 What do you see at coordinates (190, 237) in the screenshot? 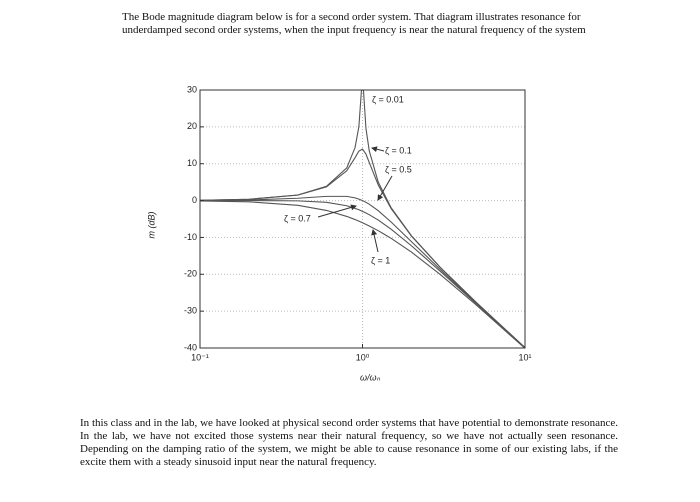
I see `y-tick-label: -10` at bounding box center [190, 237].